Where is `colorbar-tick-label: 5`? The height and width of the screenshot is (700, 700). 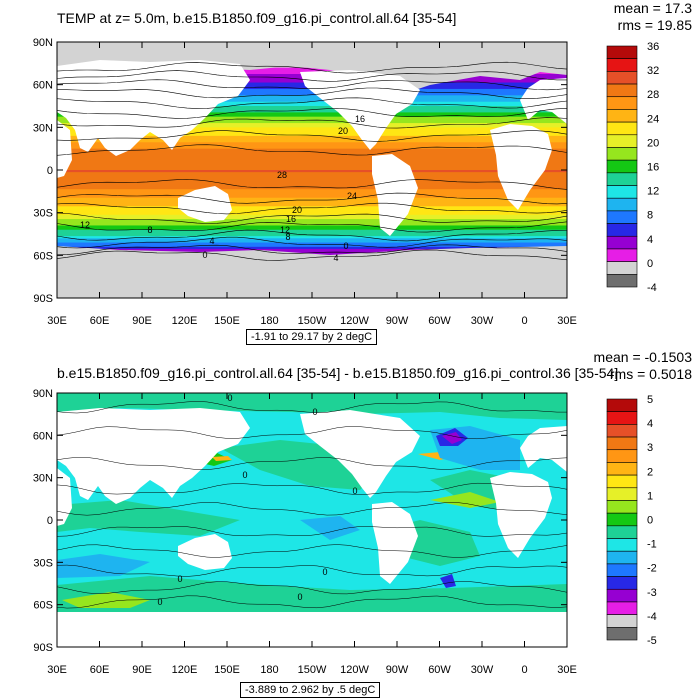 colorbar-tick-label: 5 is located at coordinates (650, 400).